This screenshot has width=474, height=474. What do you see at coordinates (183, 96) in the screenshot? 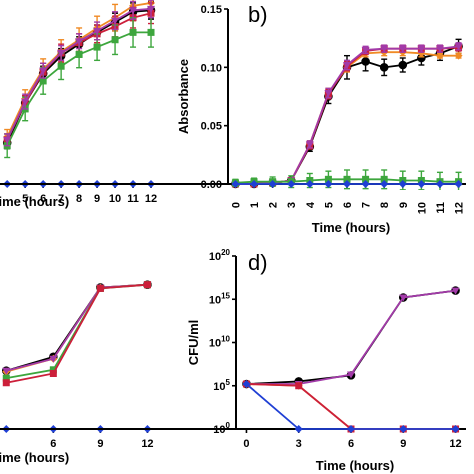
I see `y-axis-label: Absorbance` at bounding box center [183, 96].